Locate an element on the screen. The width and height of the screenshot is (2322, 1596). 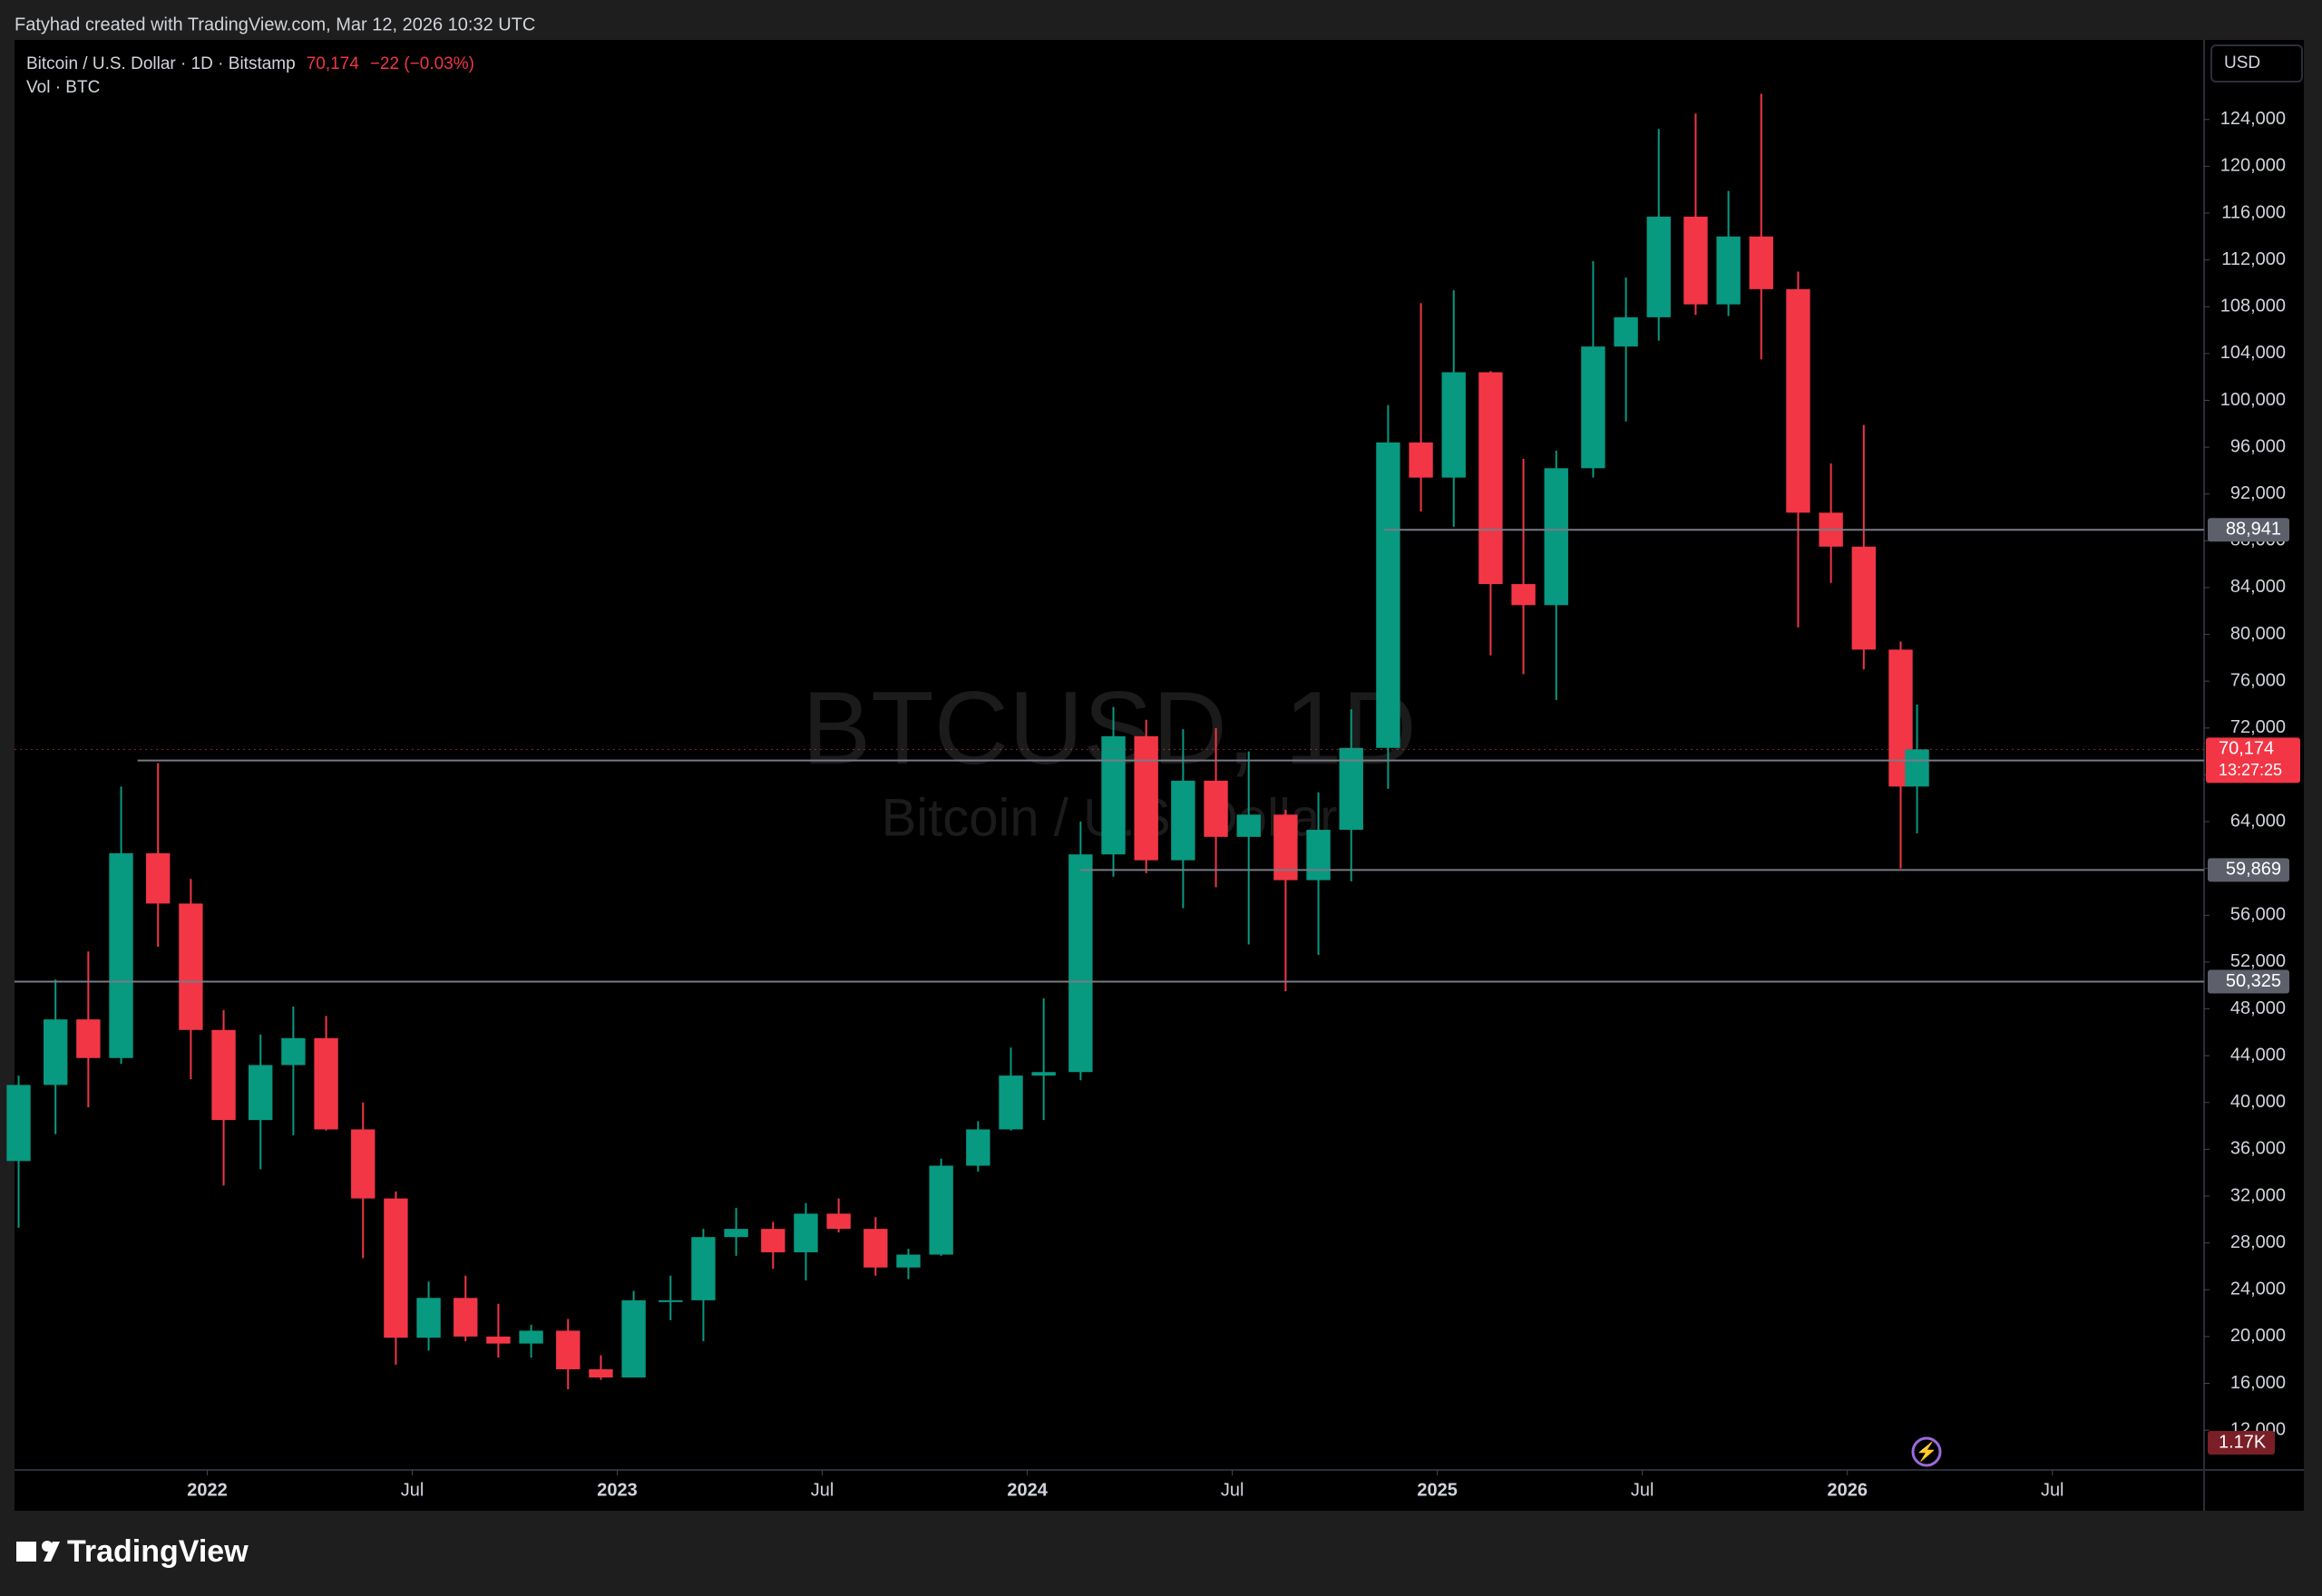
y-tick-label: 32,000 is located at coordinates (2258, 1195).